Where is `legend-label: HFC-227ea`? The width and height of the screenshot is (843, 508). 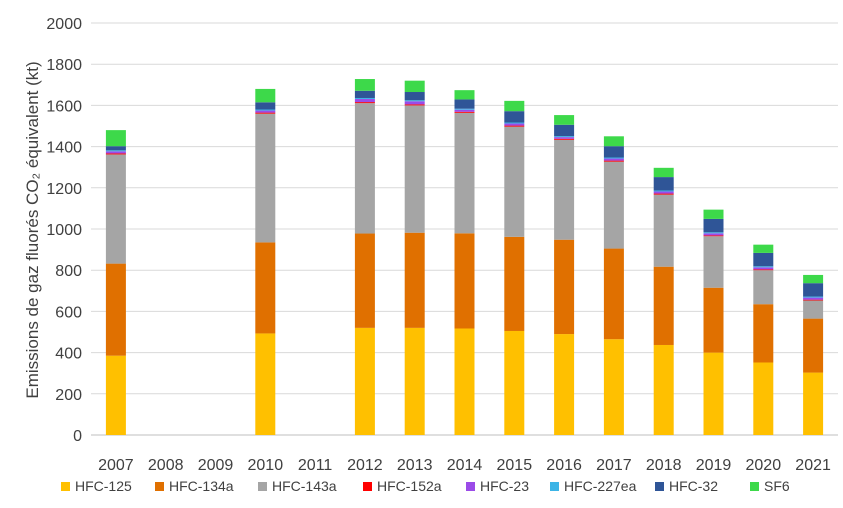 legend-label: HFC-227ea is located at coordinates (600, 486).